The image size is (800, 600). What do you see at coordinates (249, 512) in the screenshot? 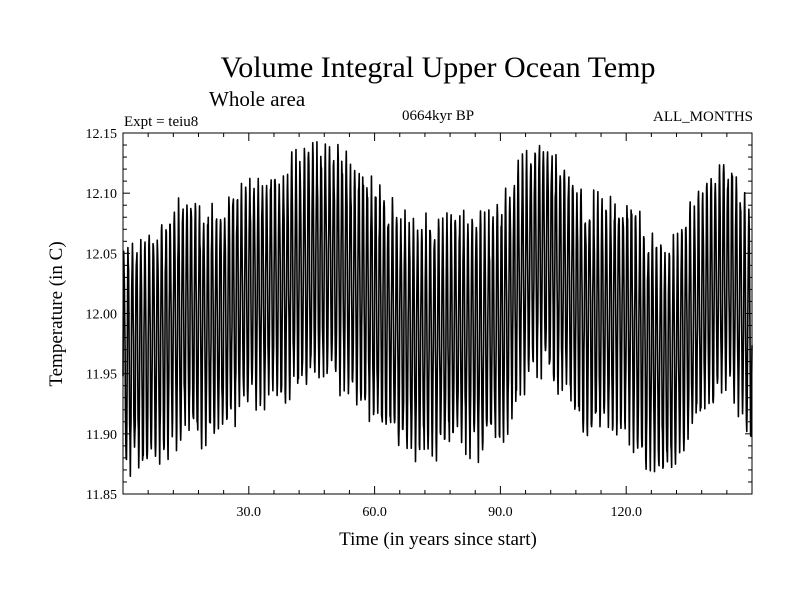
I see `x-tick-label: 30.0` at bounding box center [249, 512].